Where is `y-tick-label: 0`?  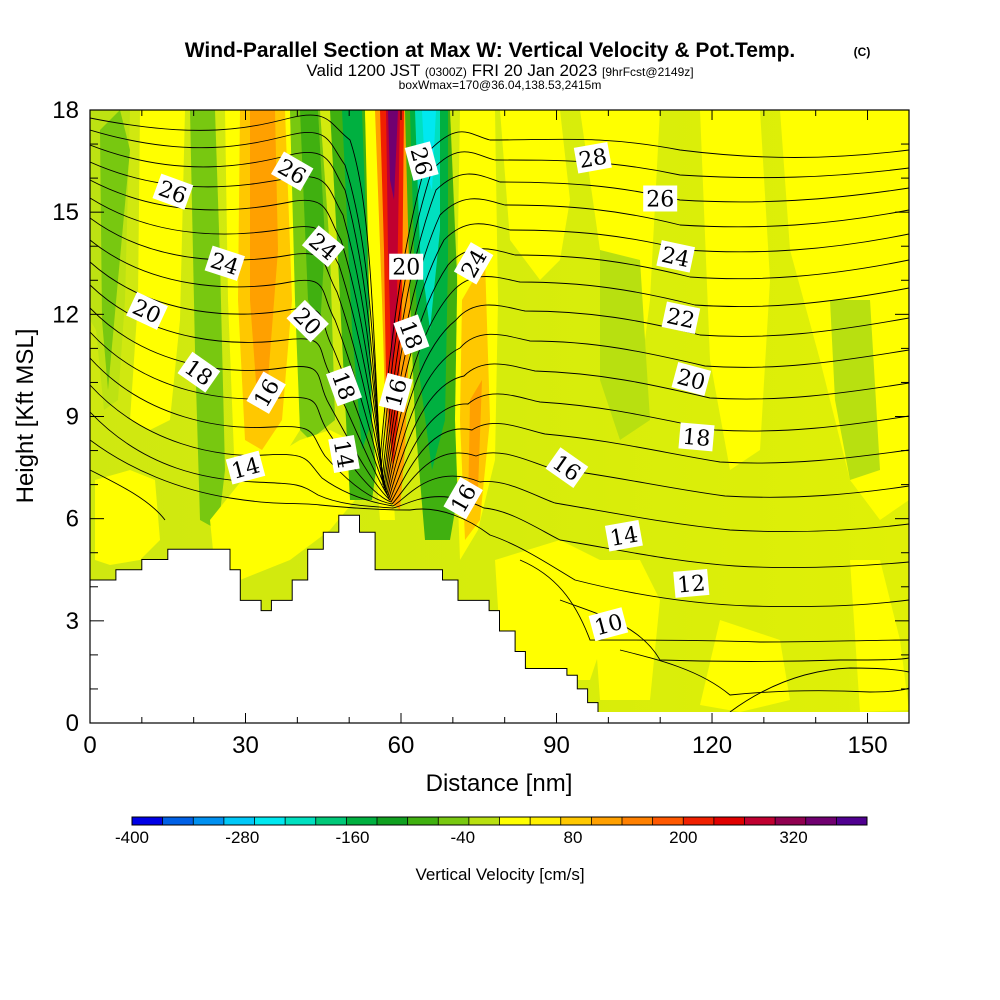 y-tick-label: 0 is located at coordinates (72, 723).